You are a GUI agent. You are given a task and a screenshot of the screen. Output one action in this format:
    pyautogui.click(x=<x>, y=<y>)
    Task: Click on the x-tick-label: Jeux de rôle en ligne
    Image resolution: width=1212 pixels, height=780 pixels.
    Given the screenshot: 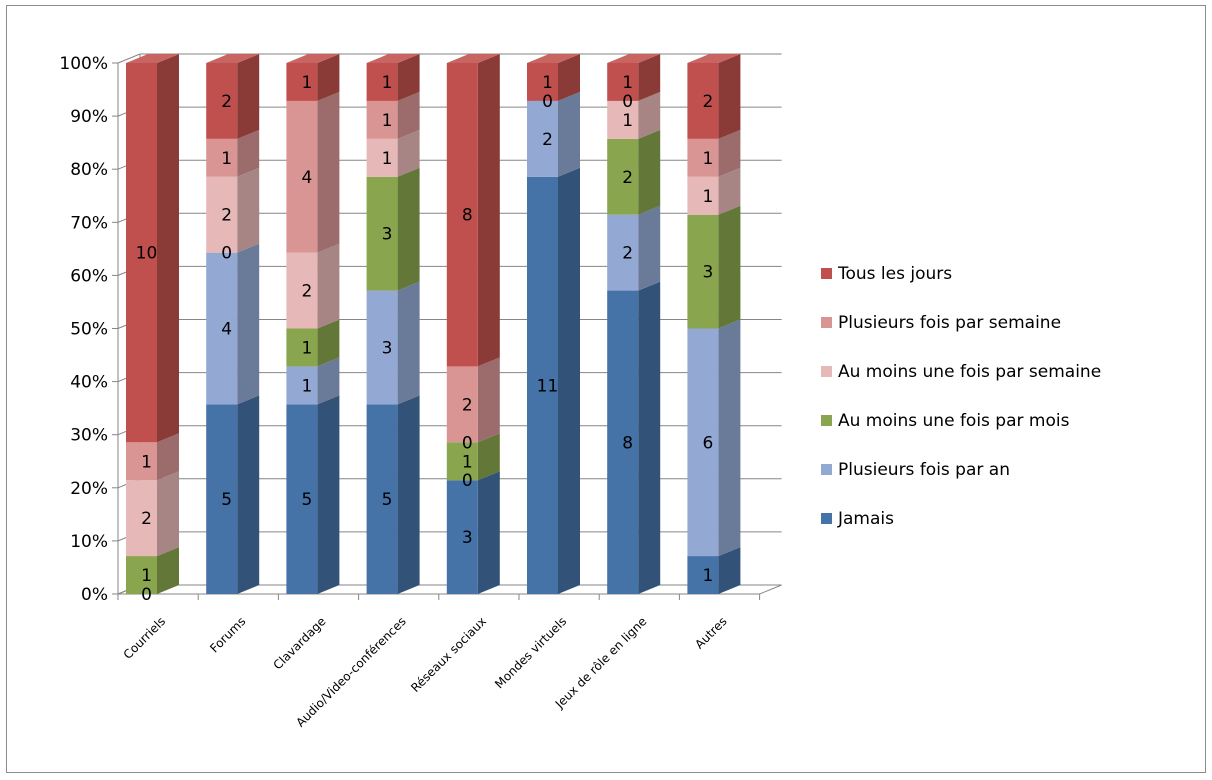 What is the action you would take?
    pyautogui.click(x=601, y=663)
    